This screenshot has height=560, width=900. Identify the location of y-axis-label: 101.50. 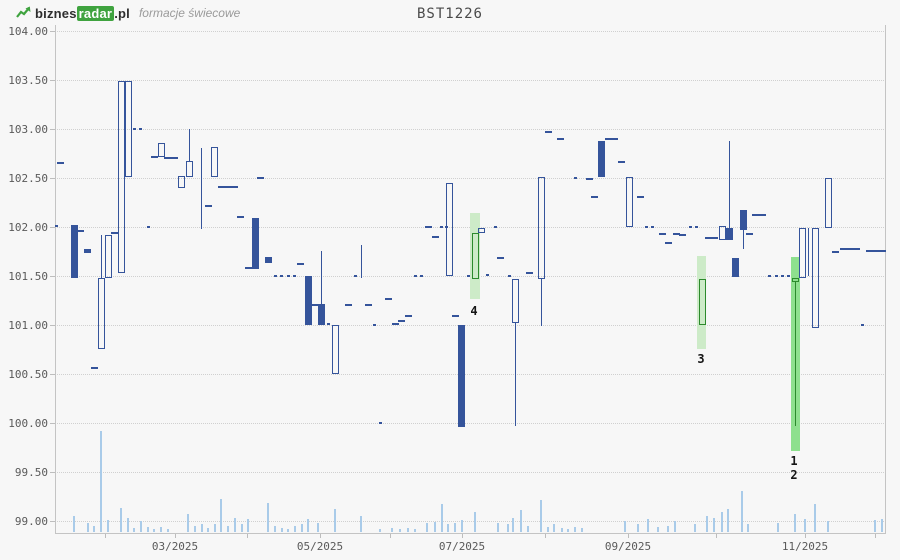
(28, 276).